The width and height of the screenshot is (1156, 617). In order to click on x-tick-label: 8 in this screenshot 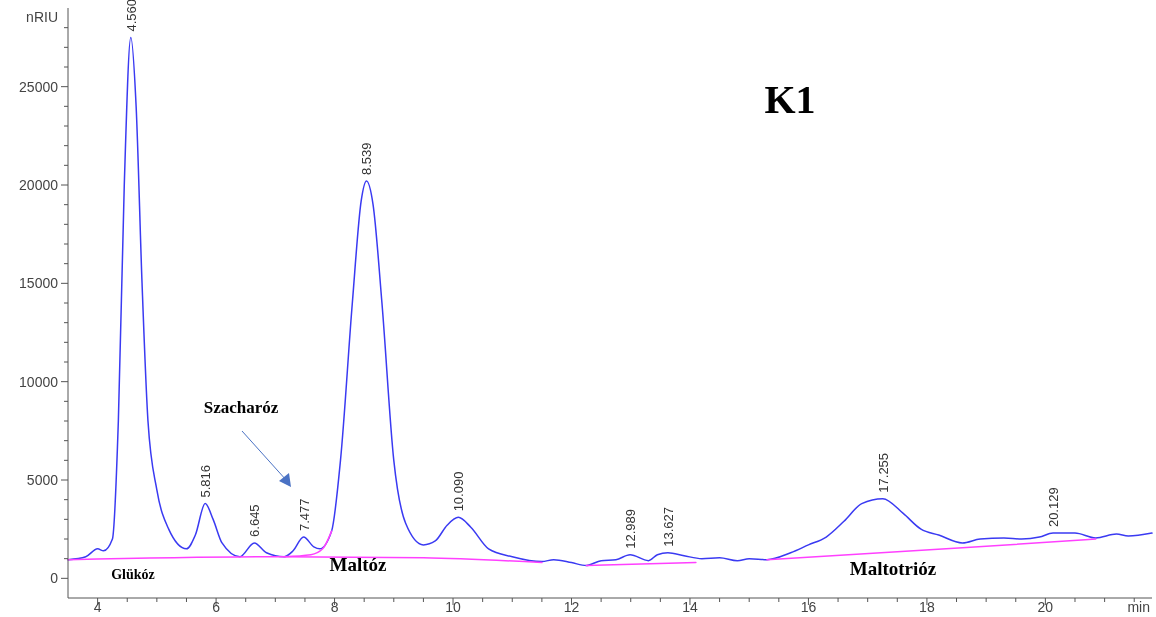, I will do `click(334, 607)`.